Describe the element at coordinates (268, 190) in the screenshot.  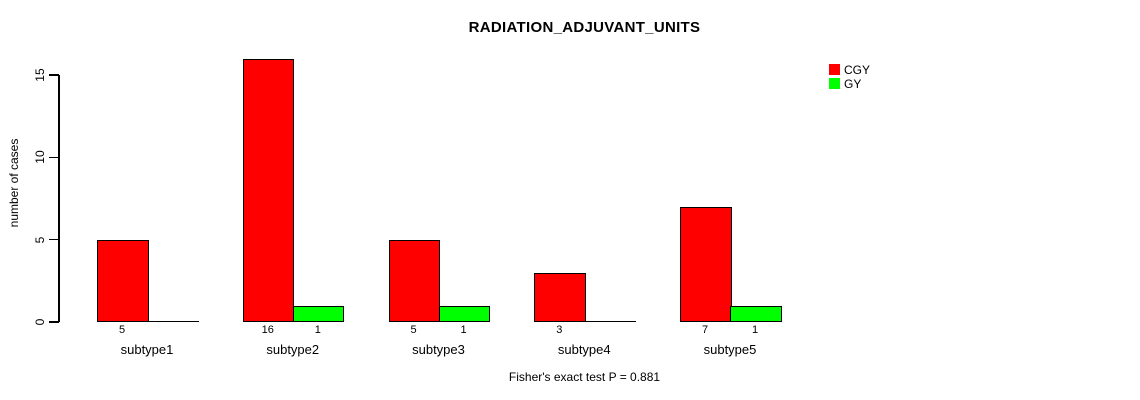
I see `bar-cgy-subtype2` at that location.